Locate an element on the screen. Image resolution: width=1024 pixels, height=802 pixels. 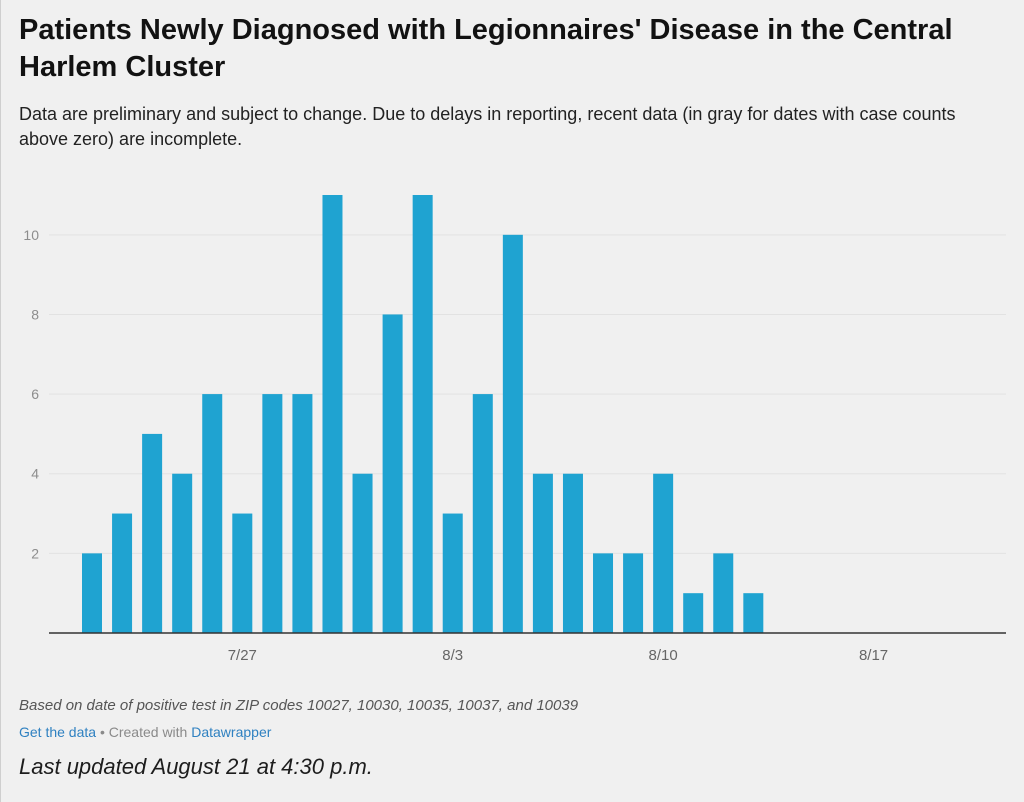
last-updated: Last updated August 21 at 4:30 p.m. is located at coordinates (196, 766).